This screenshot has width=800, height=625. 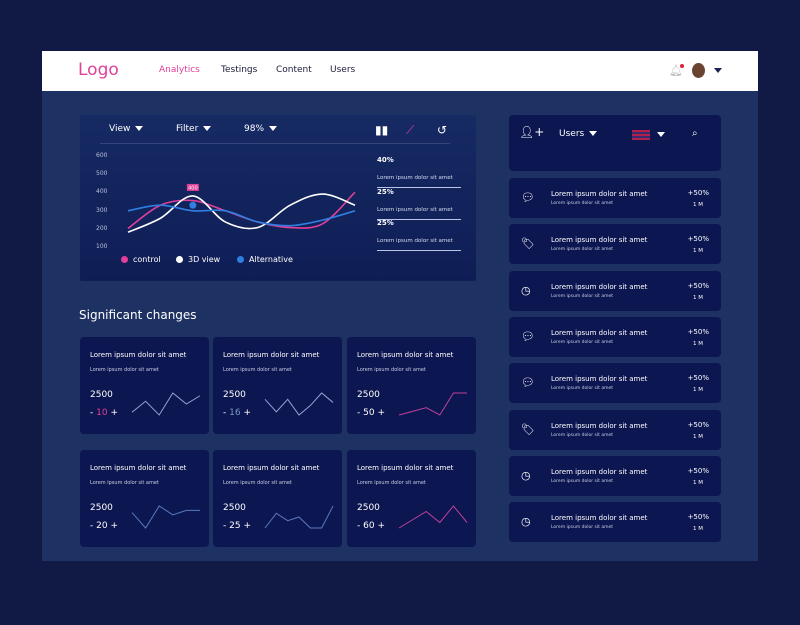 What do you see at coordinates (239, 70) in the screenshot?
I see `nav-testings: Testings` at bounding box center [239, 70].